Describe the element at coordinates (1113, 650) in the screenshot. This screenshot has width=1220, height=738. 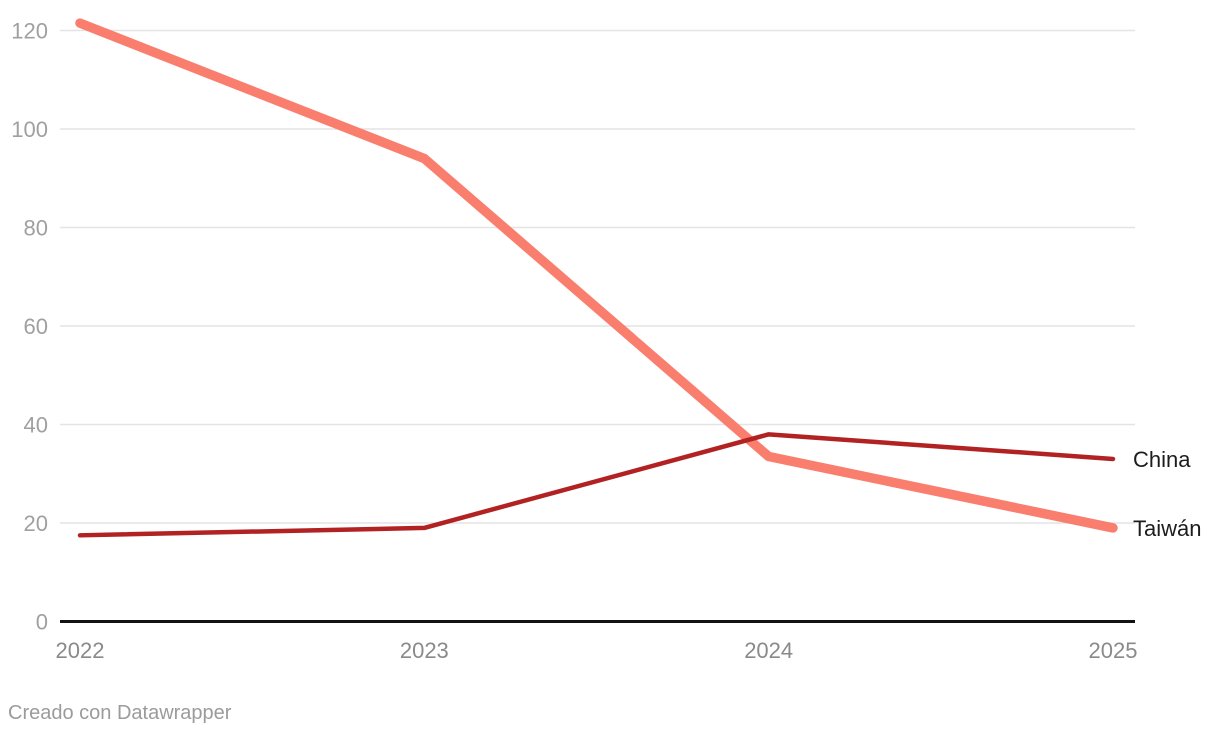
I see `x-tick-label: 2025` at that location.